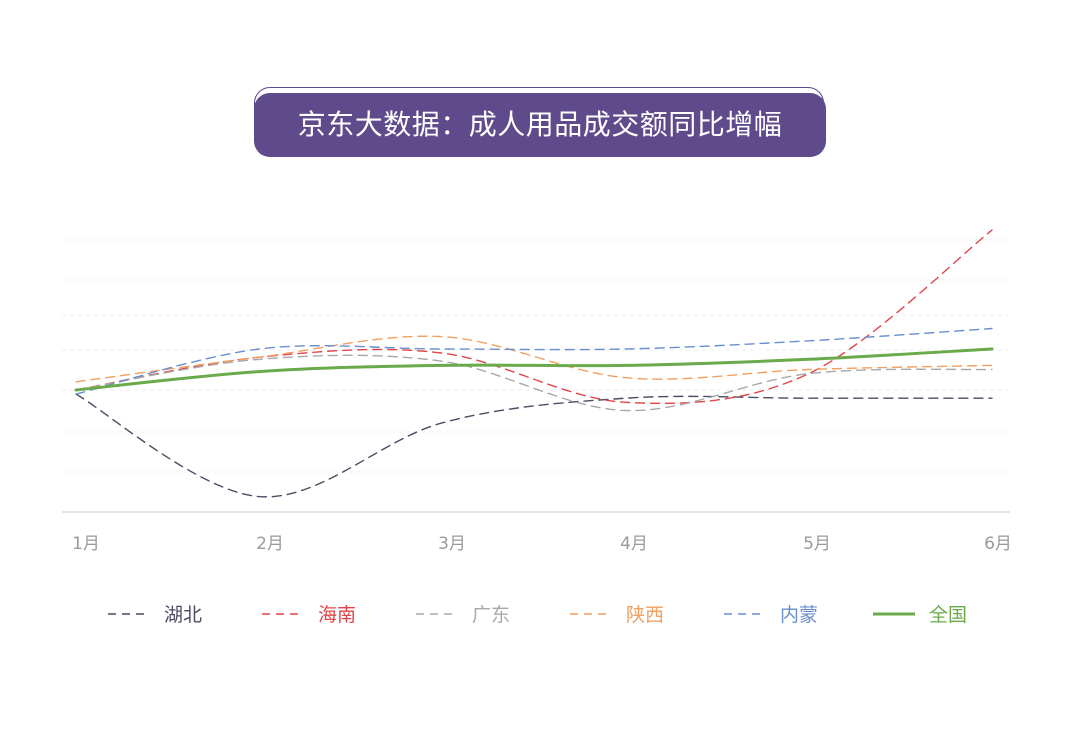 This screenshot has height=748, width=1080. I want to click on title-banner: 京东大数据：成人用品成交额同比增幅, so click(540, 122).